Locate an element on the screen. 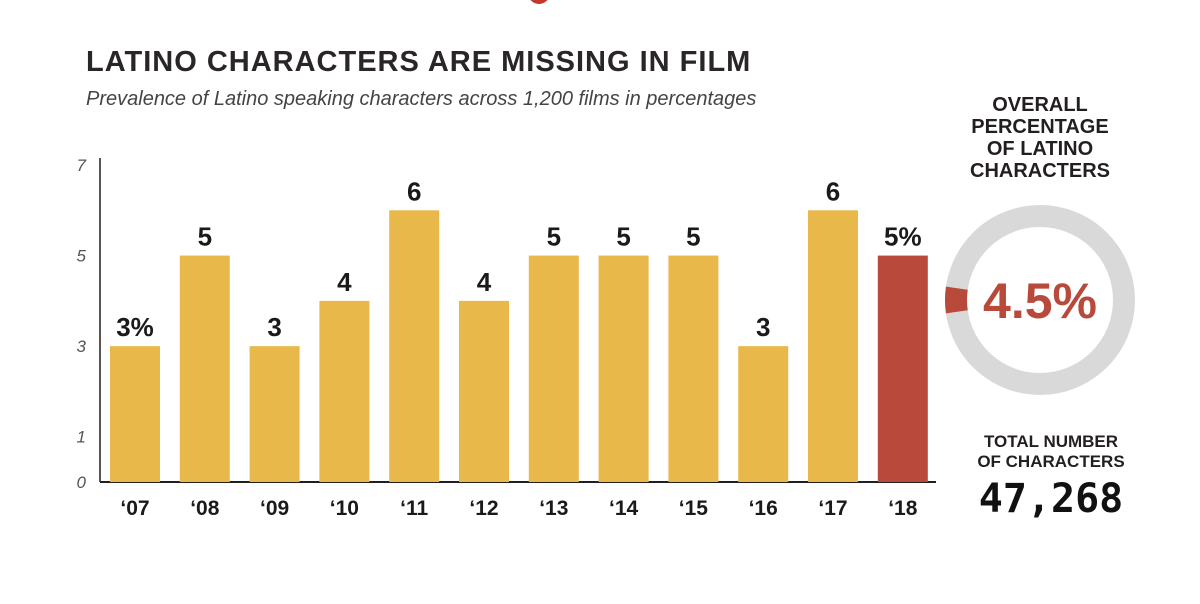 The width and height of the screenshot is (1200, 604). x-tick-label: ‘14 is located at coordinates (624, 508).